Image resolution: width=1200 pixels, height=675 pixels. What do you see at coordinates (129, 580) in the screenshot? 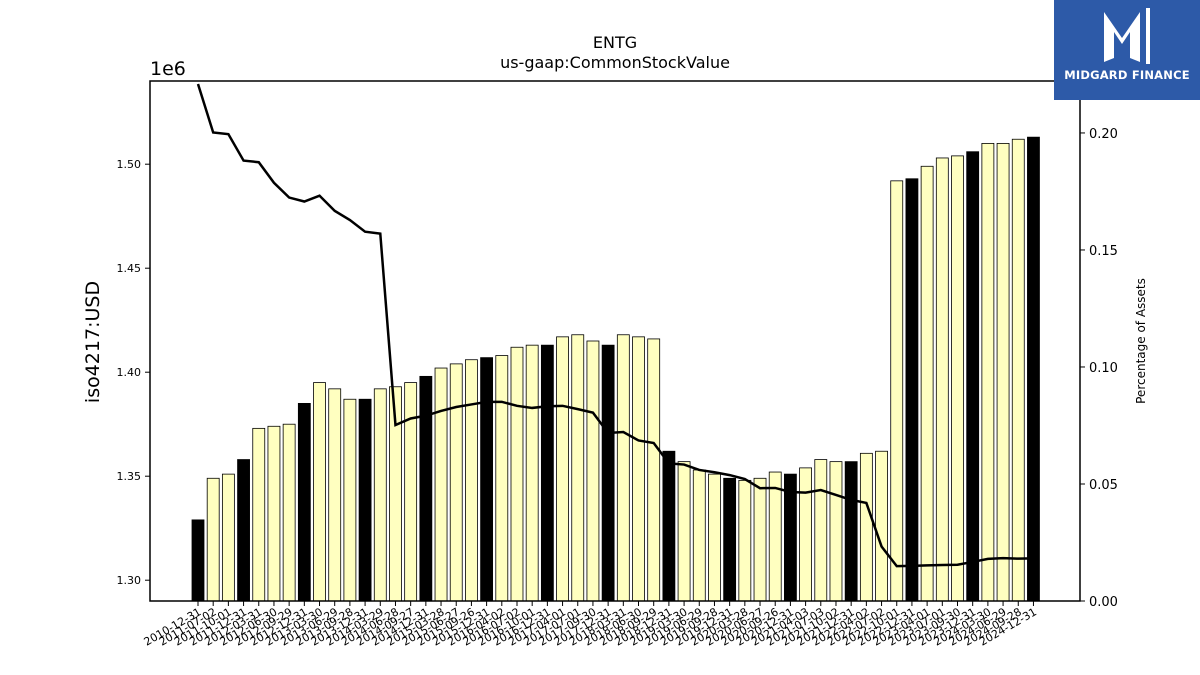
I see `y-tick-label: 1.30` at bounding box center [129, 580].